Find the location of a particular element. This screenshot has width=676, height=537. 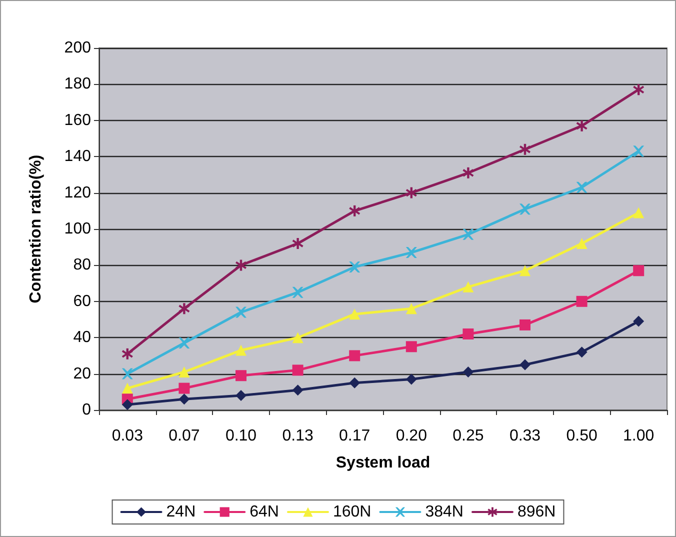

x-tick-label: 0.50 is located at coordinates (582, 436).